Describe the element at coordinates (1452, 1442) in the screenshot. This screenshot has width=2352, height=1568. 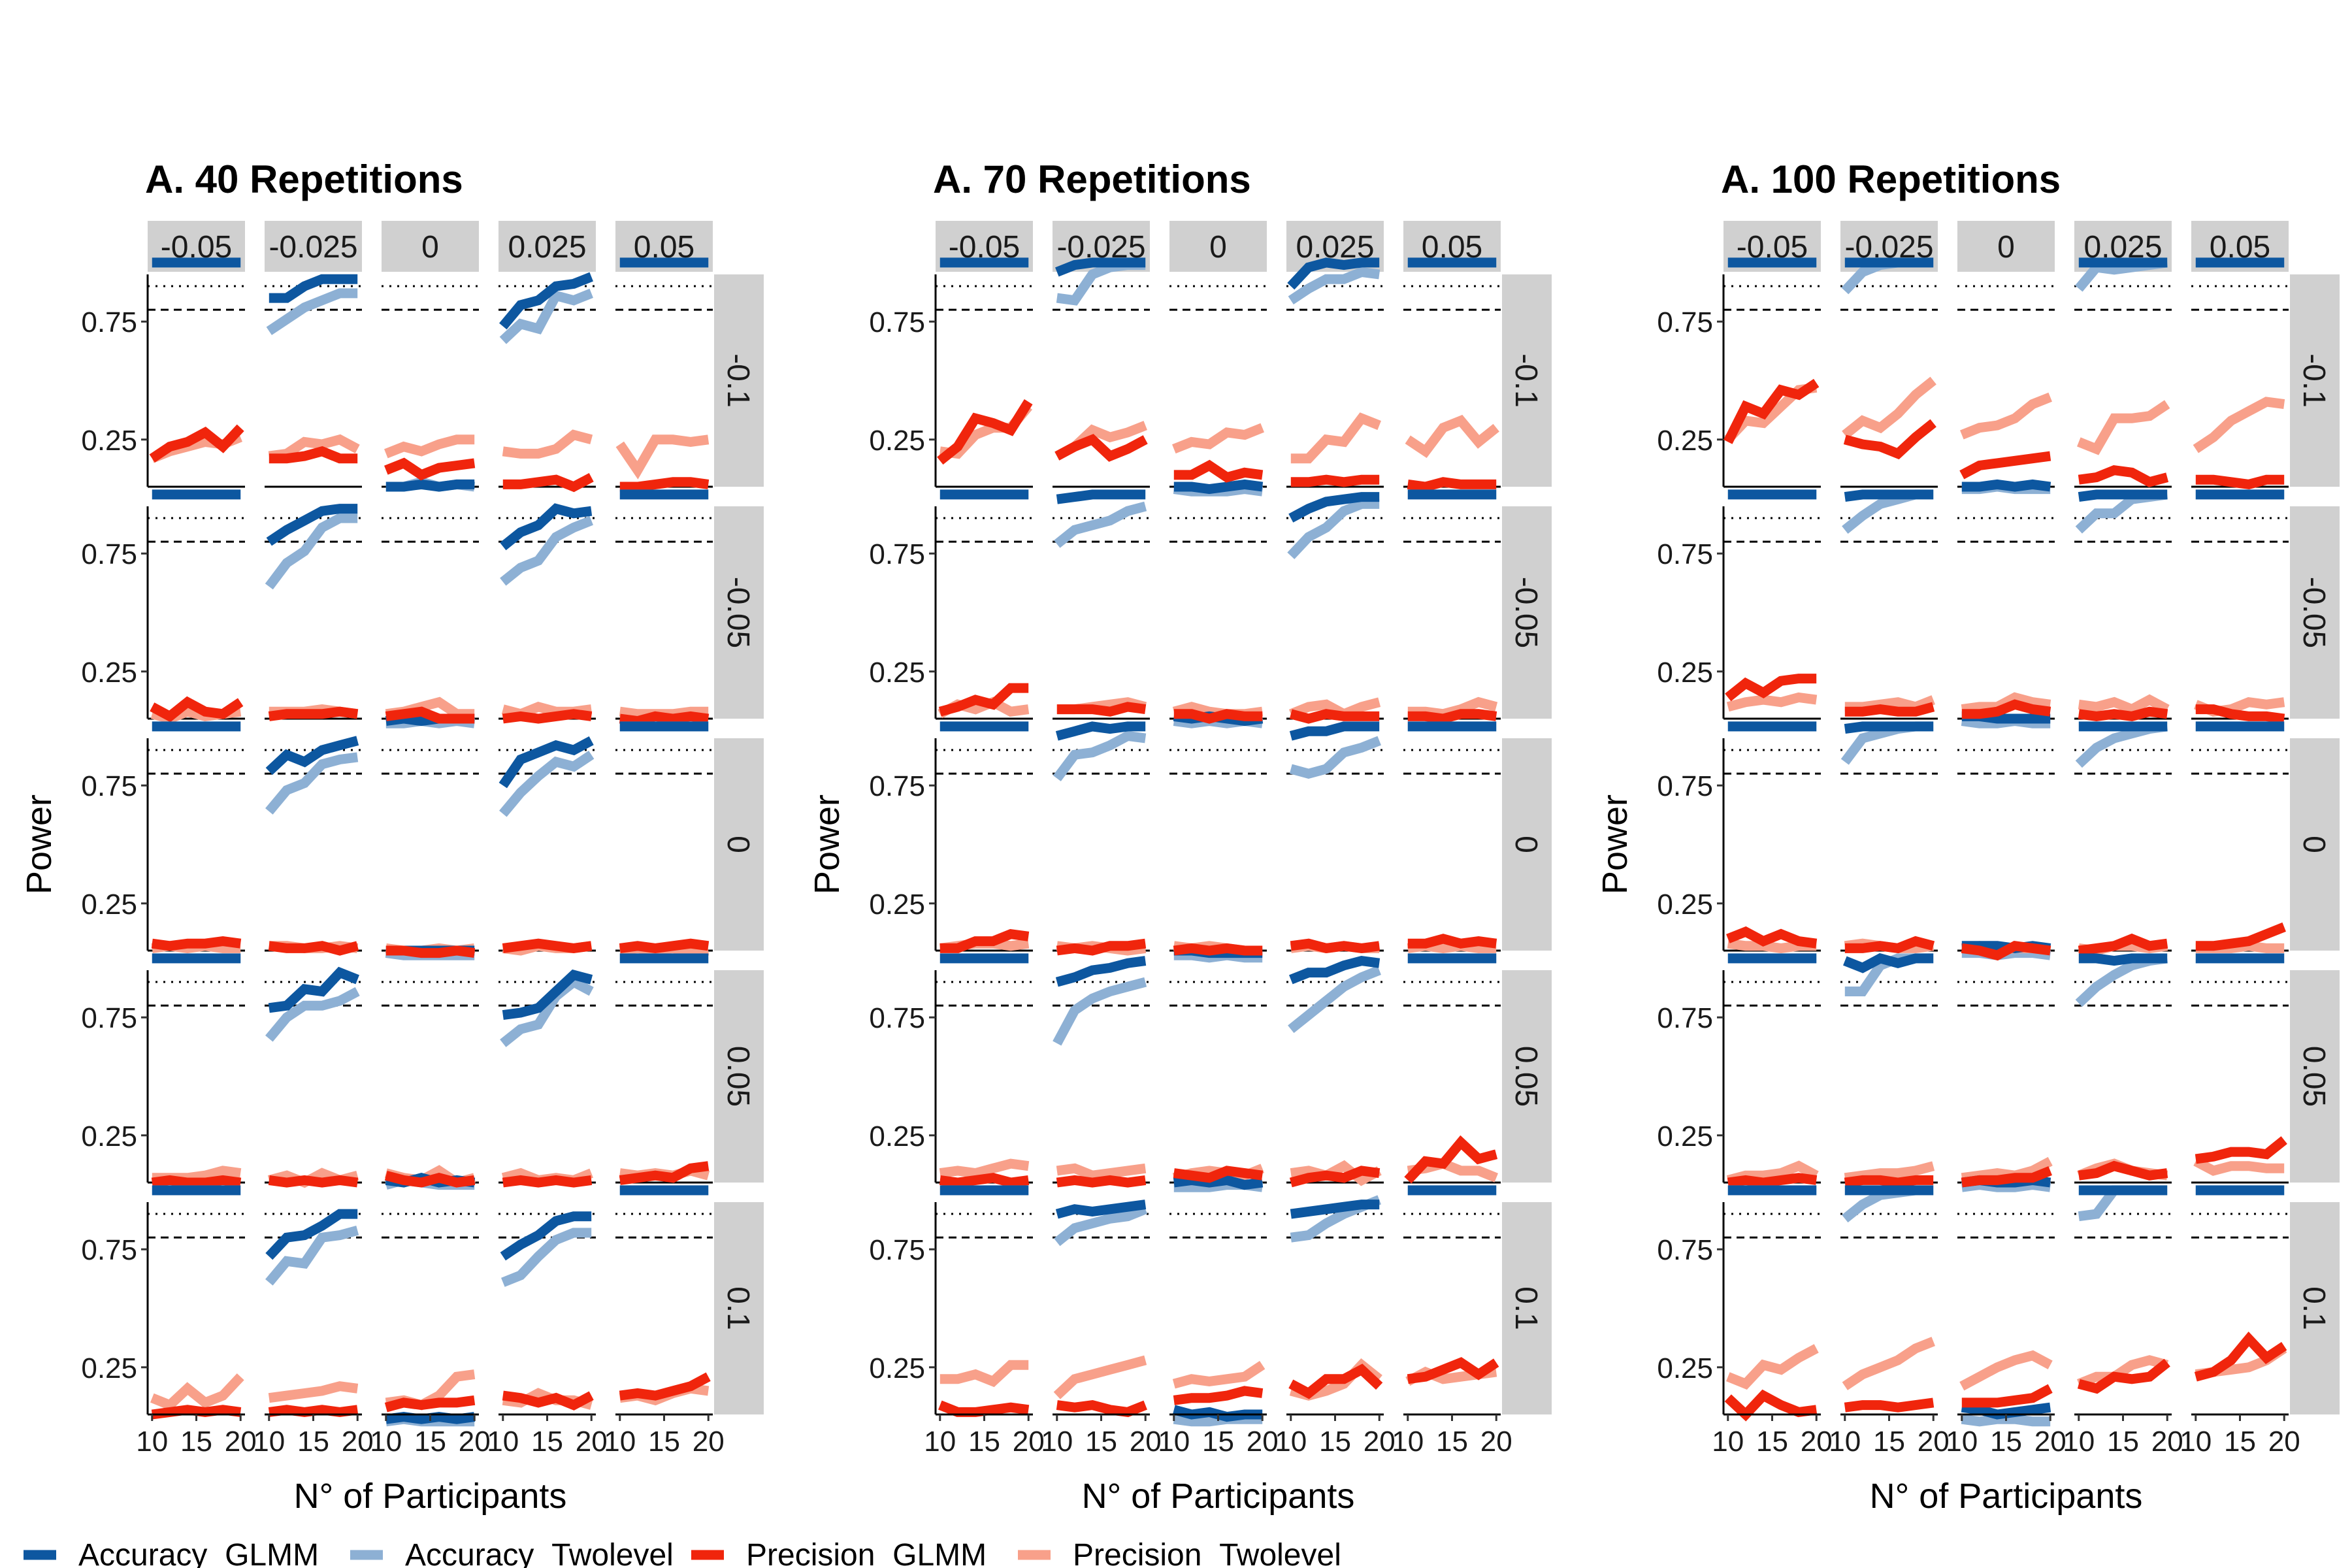
I see `x-tick-label: 15` at that location.